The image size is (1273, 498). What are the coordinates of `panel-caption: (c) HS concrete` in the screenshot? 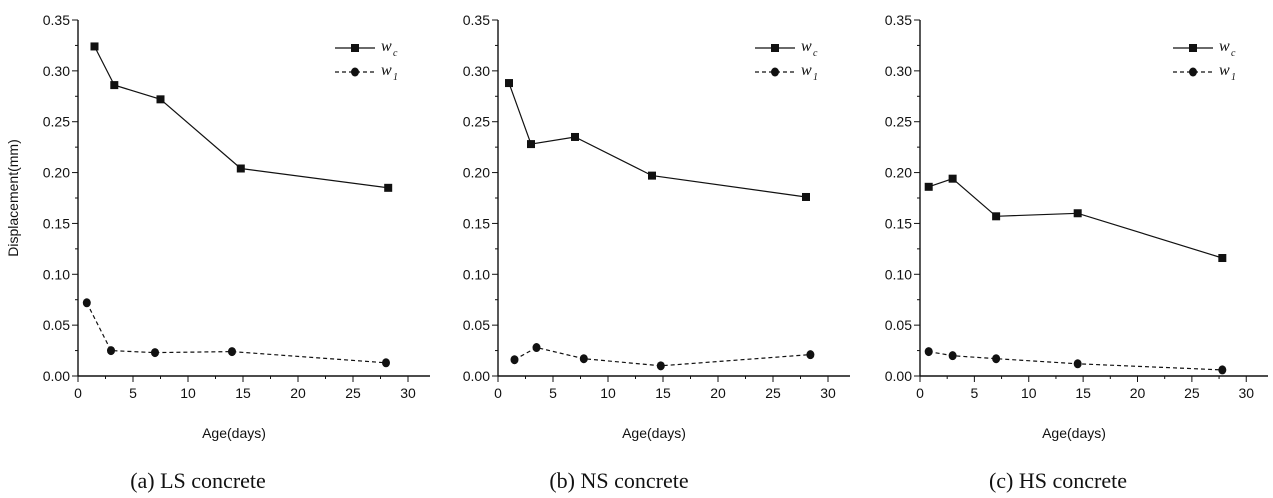 It's located at (1058, 480).